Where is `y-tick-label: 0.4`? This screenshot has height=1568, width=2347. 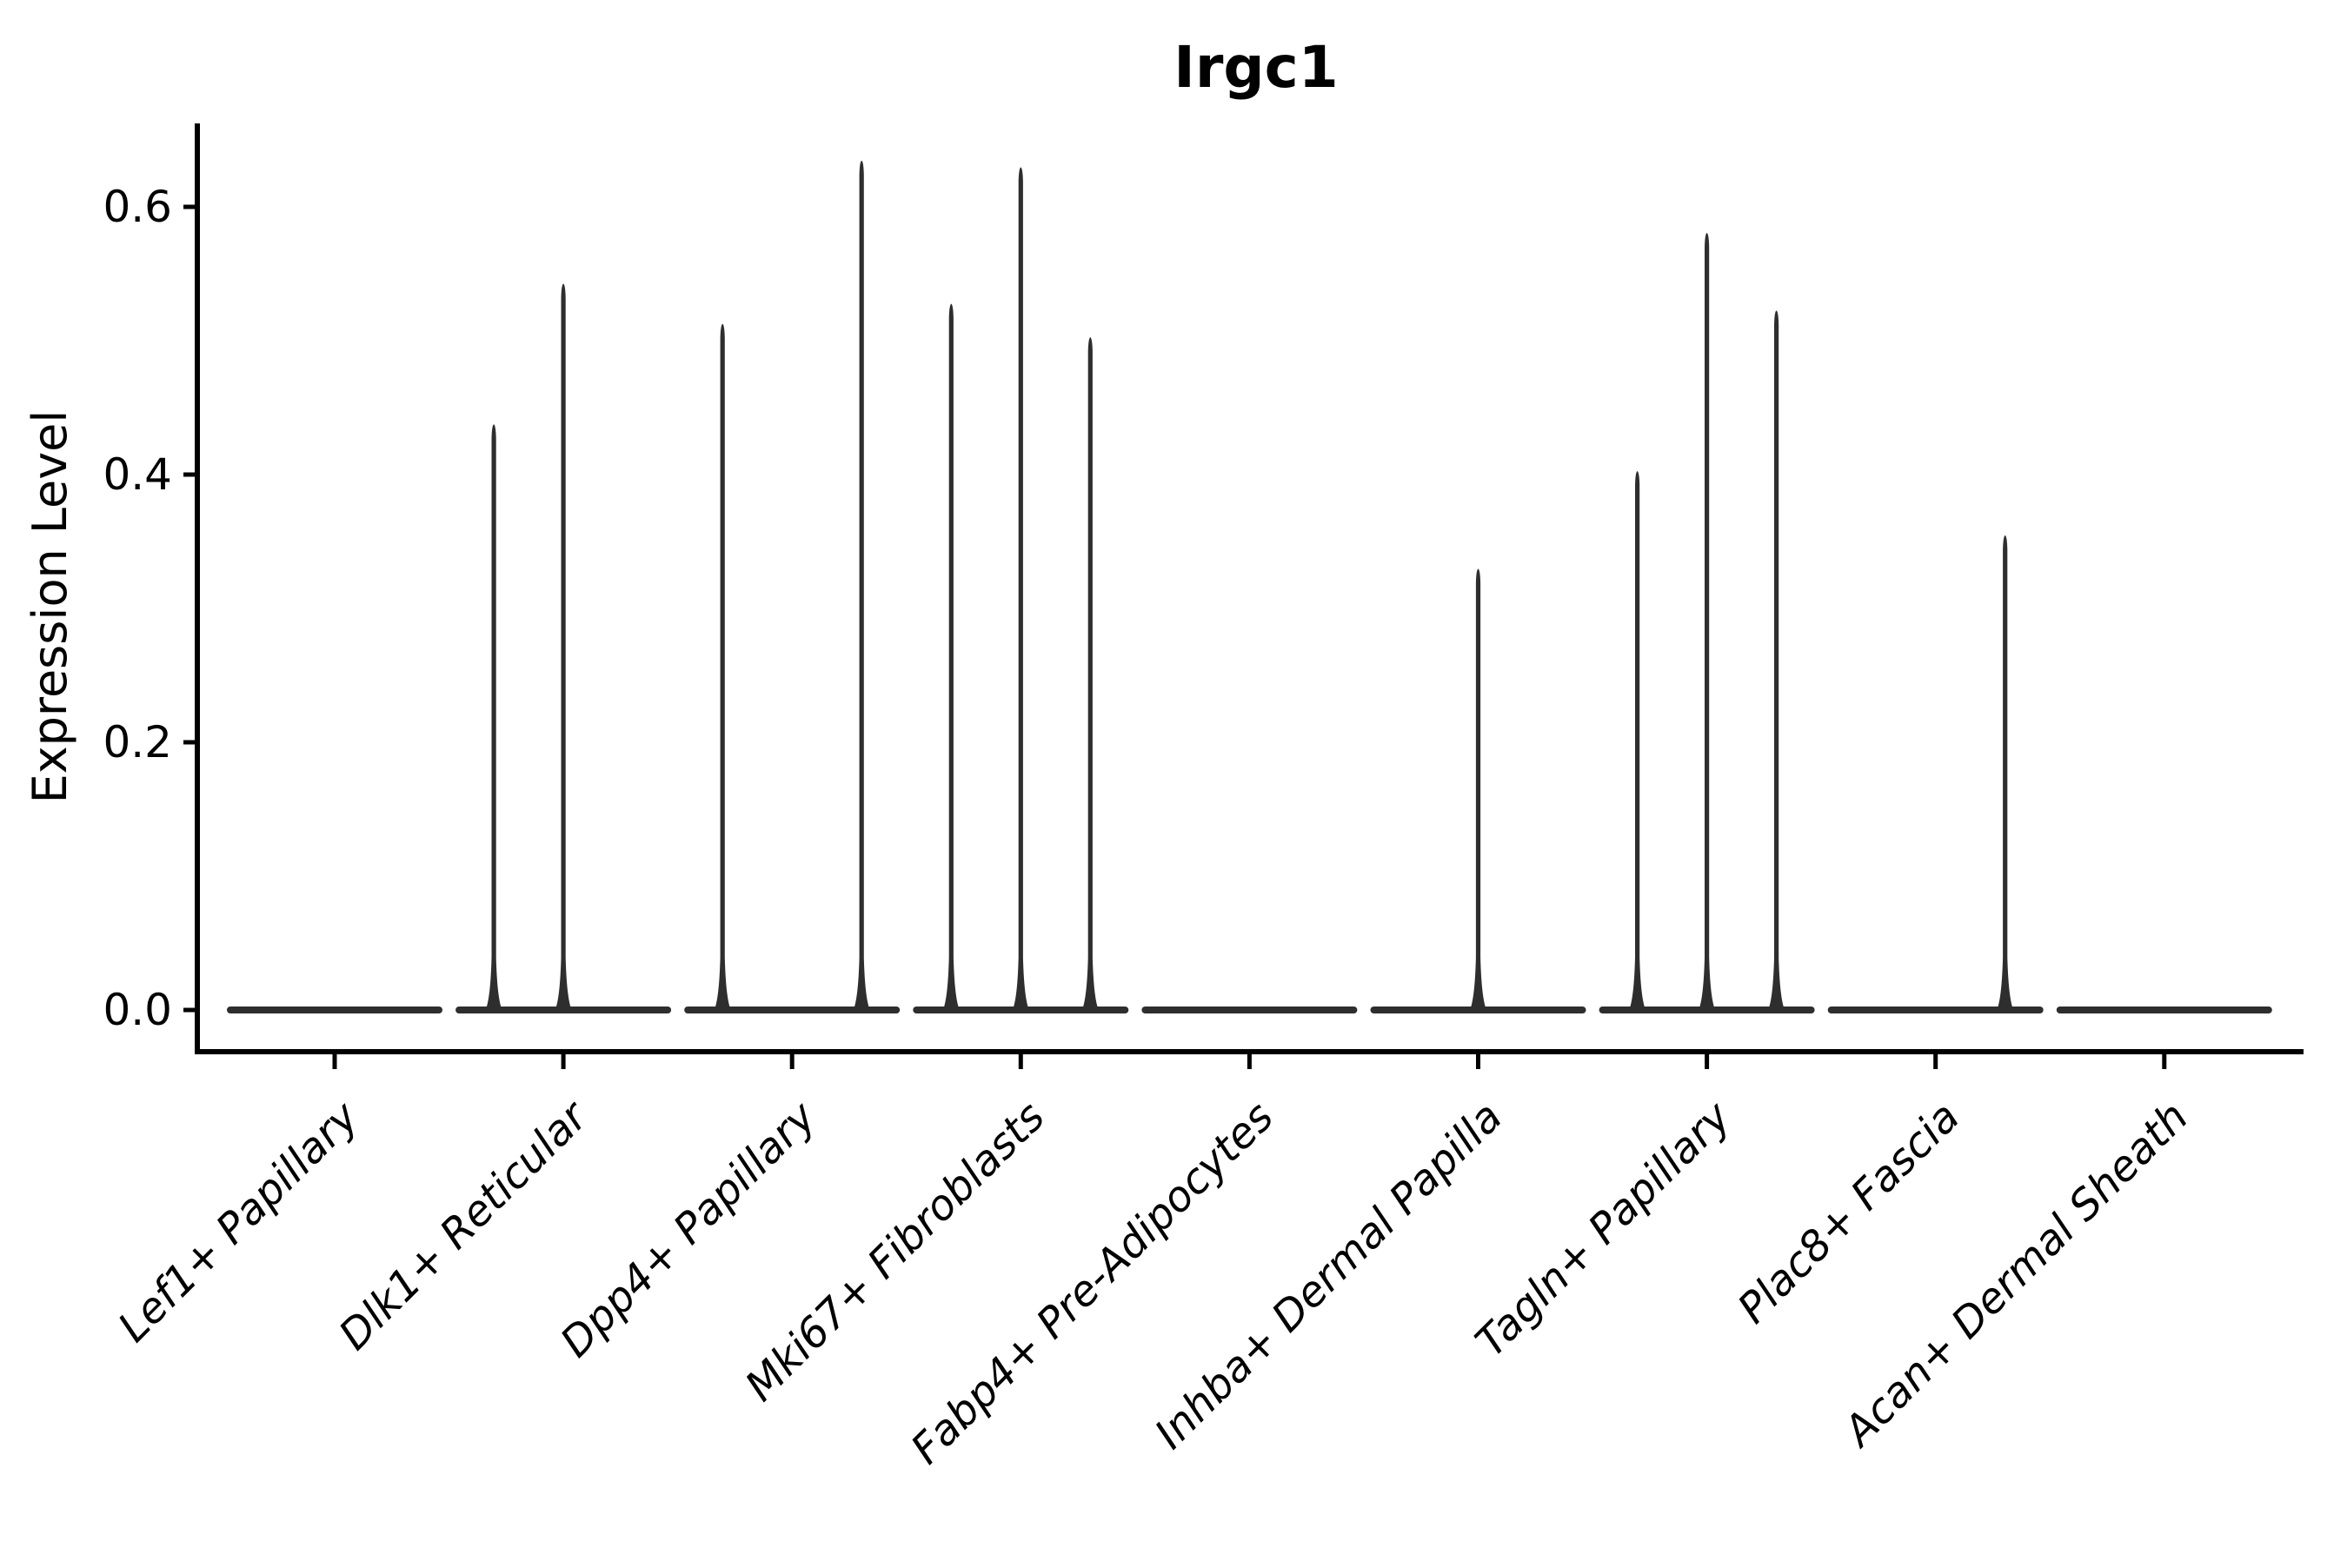
y-tick-label: 0.4 is located at coordinates (137, 474).